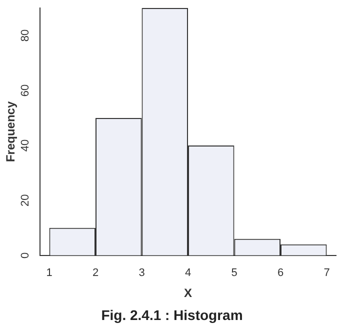 This screenshot has width=344, height=333. Describe the element at coordinates (26, 255) in the screenshot. I see `y-tick-label: 0` at that location.